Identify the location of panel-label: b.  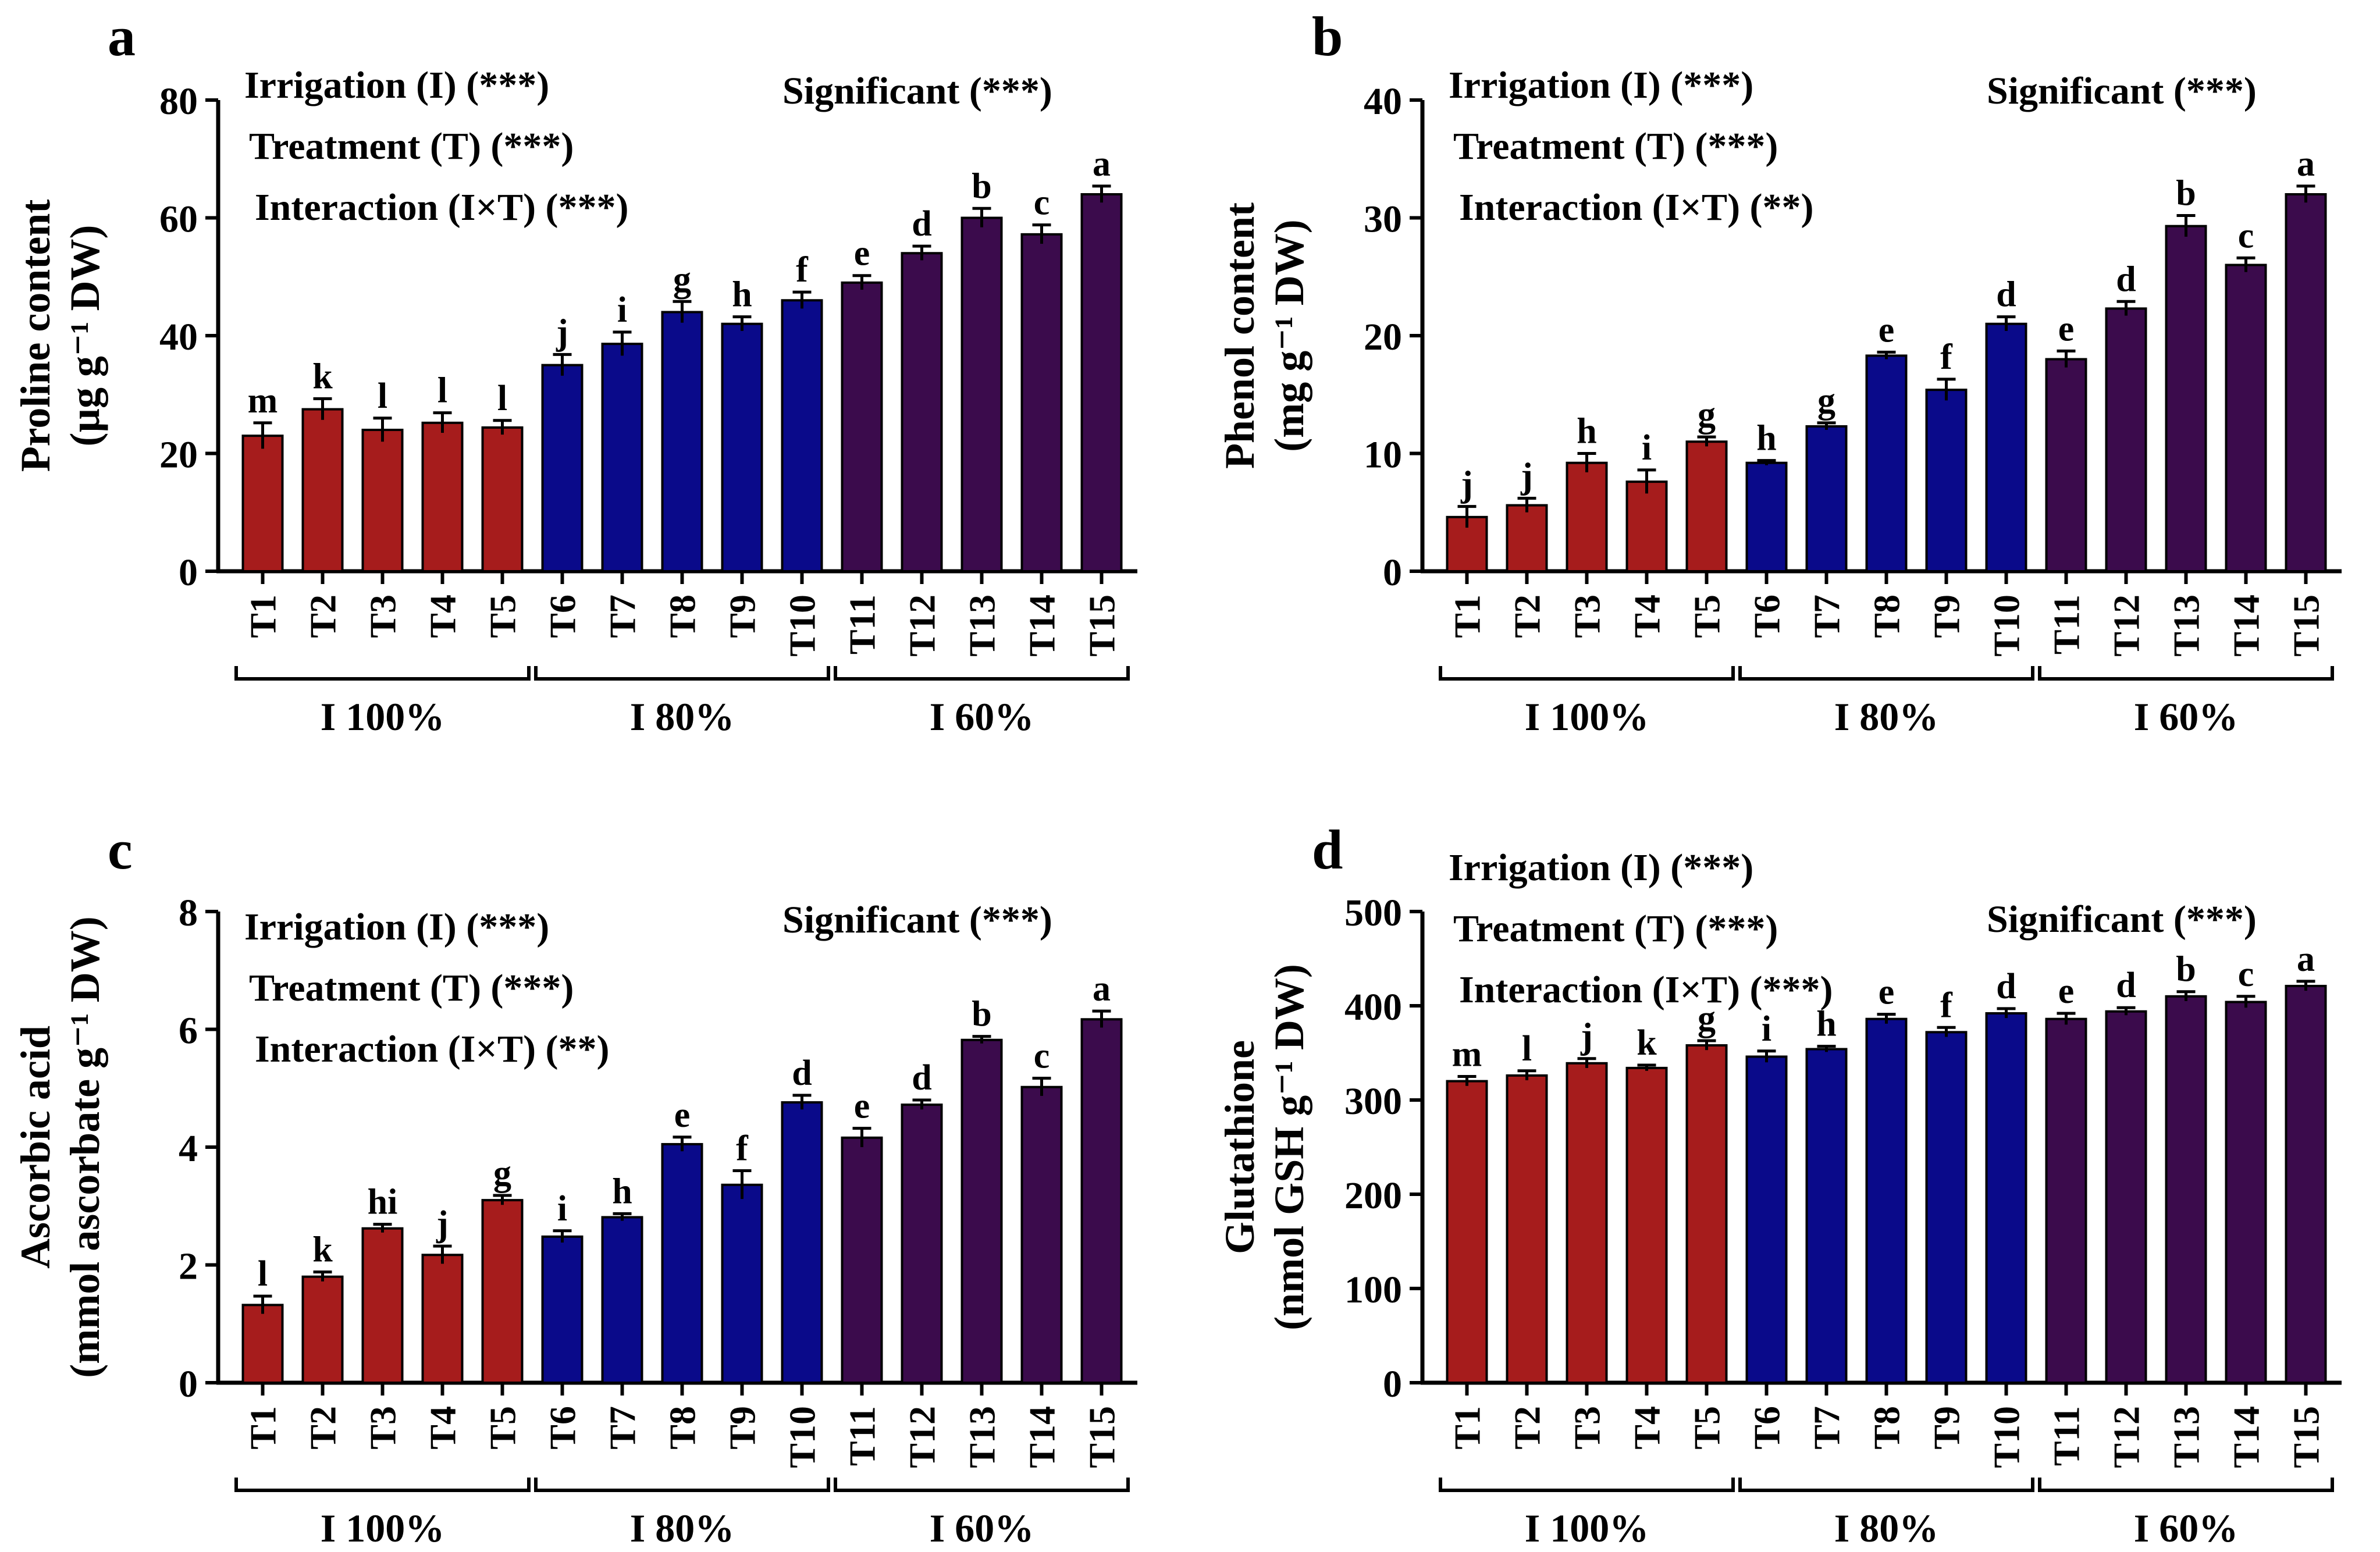
(1327, 36).